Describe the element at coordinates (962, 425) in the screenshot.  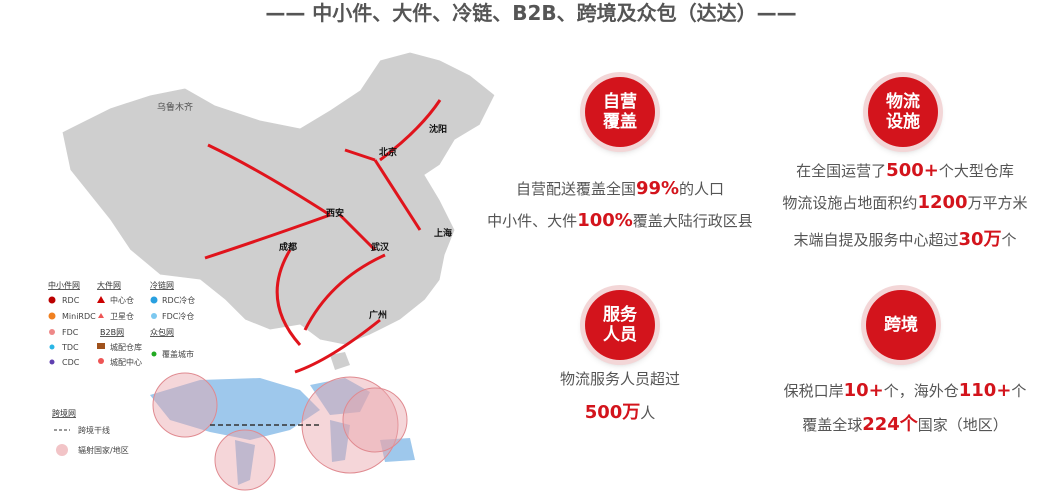
I see `text: 国家（地区）` at that location.